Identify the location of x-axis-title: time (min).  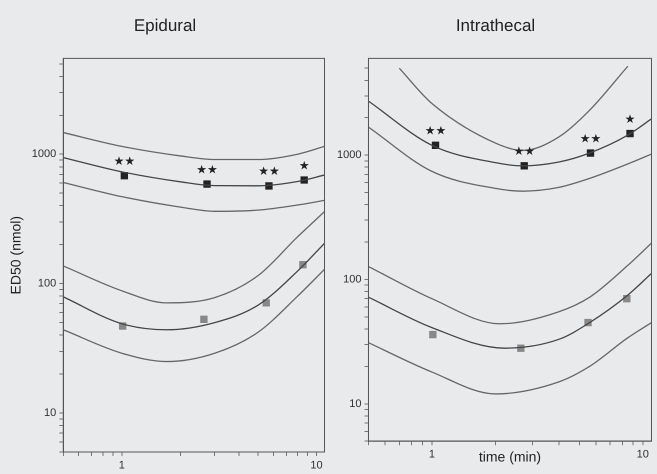
(510, 456).